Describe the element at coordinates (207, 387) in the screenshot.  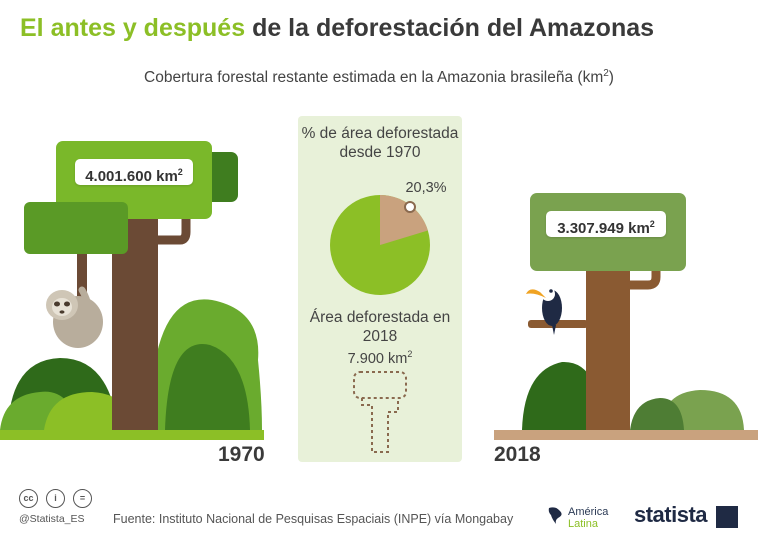
I see `bush-1970-right-dark` at that location.